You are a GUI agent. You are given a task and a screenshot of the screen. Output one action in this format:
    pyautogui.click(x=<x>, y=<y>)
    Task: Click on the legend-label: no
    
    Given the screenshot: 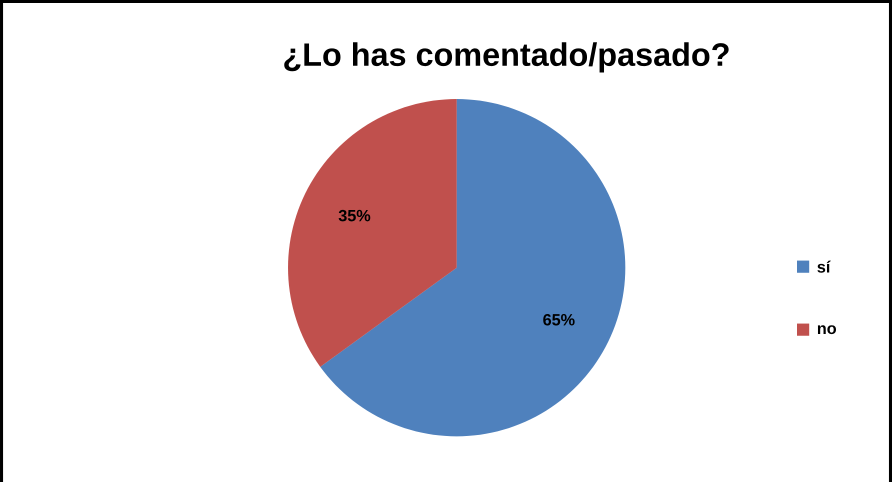 What is the action you would take?
    pyautogui.click(x=827, y=329)
    